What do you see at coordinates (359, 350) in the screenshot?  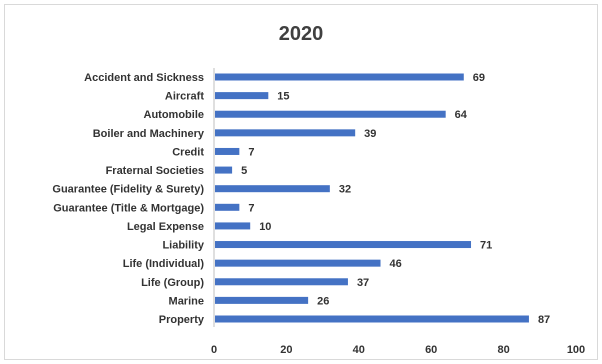 I see `x-tick-label: 40` at bounding box center [359, 350].